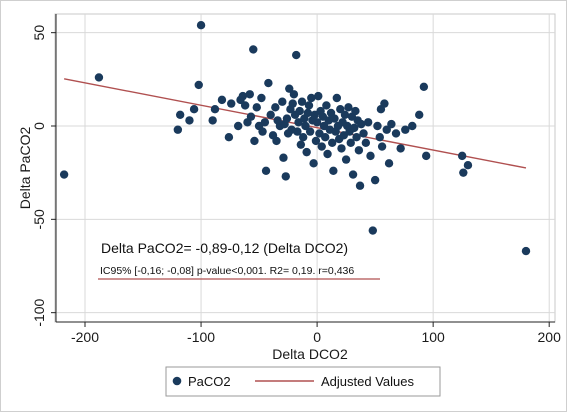 This screenshot has height=412, width=567. Describe the element at coordinates (310, 354) in the screenshot. I see `x-axis-label: Delta DCO2` at that location.